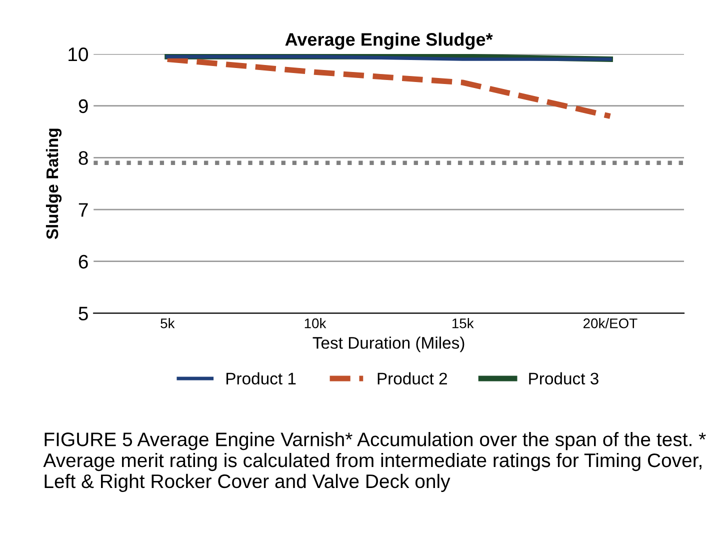 This screenshot has width=720, height=540. Describe the element at coordinates (83, 210) in the screenshot. I see `y-tick-label: 7` at that location.